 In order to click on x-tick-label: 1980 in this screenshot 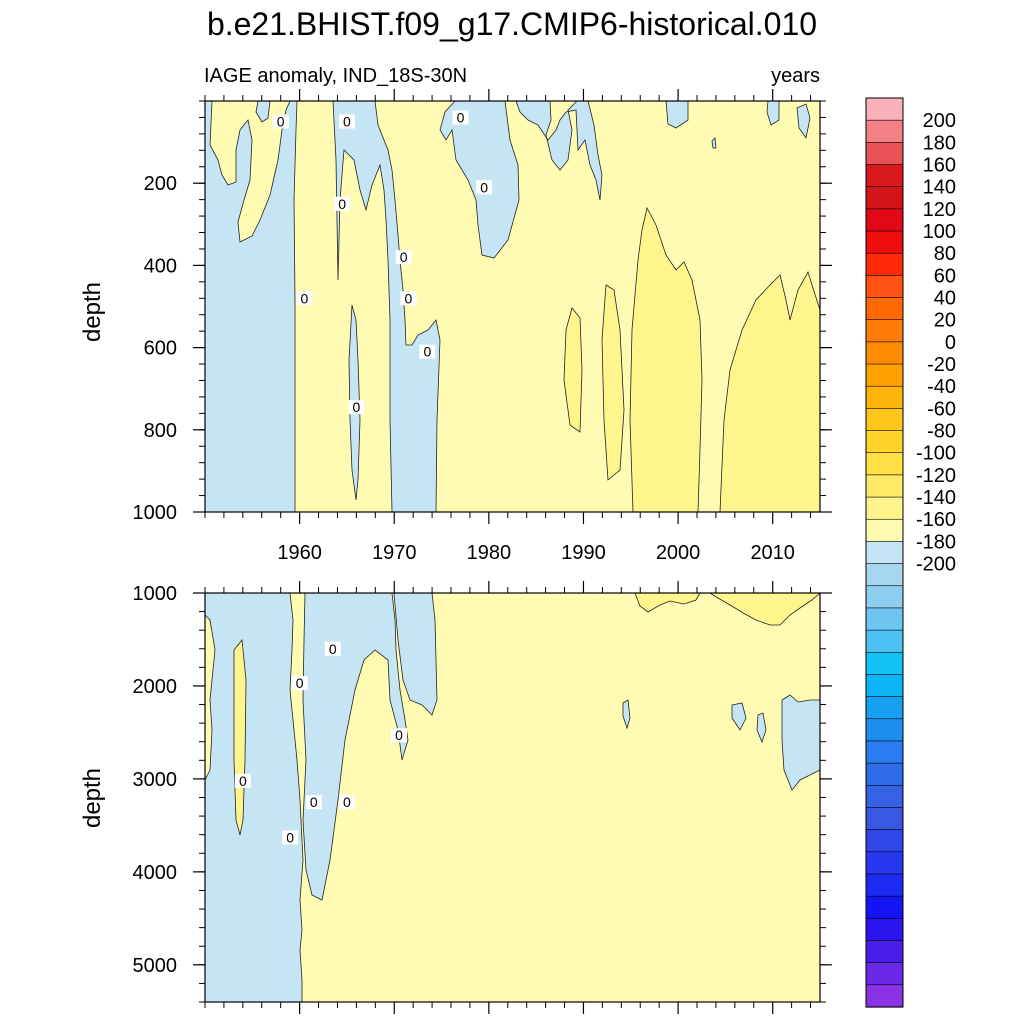, I will do `click(489, 553)`.